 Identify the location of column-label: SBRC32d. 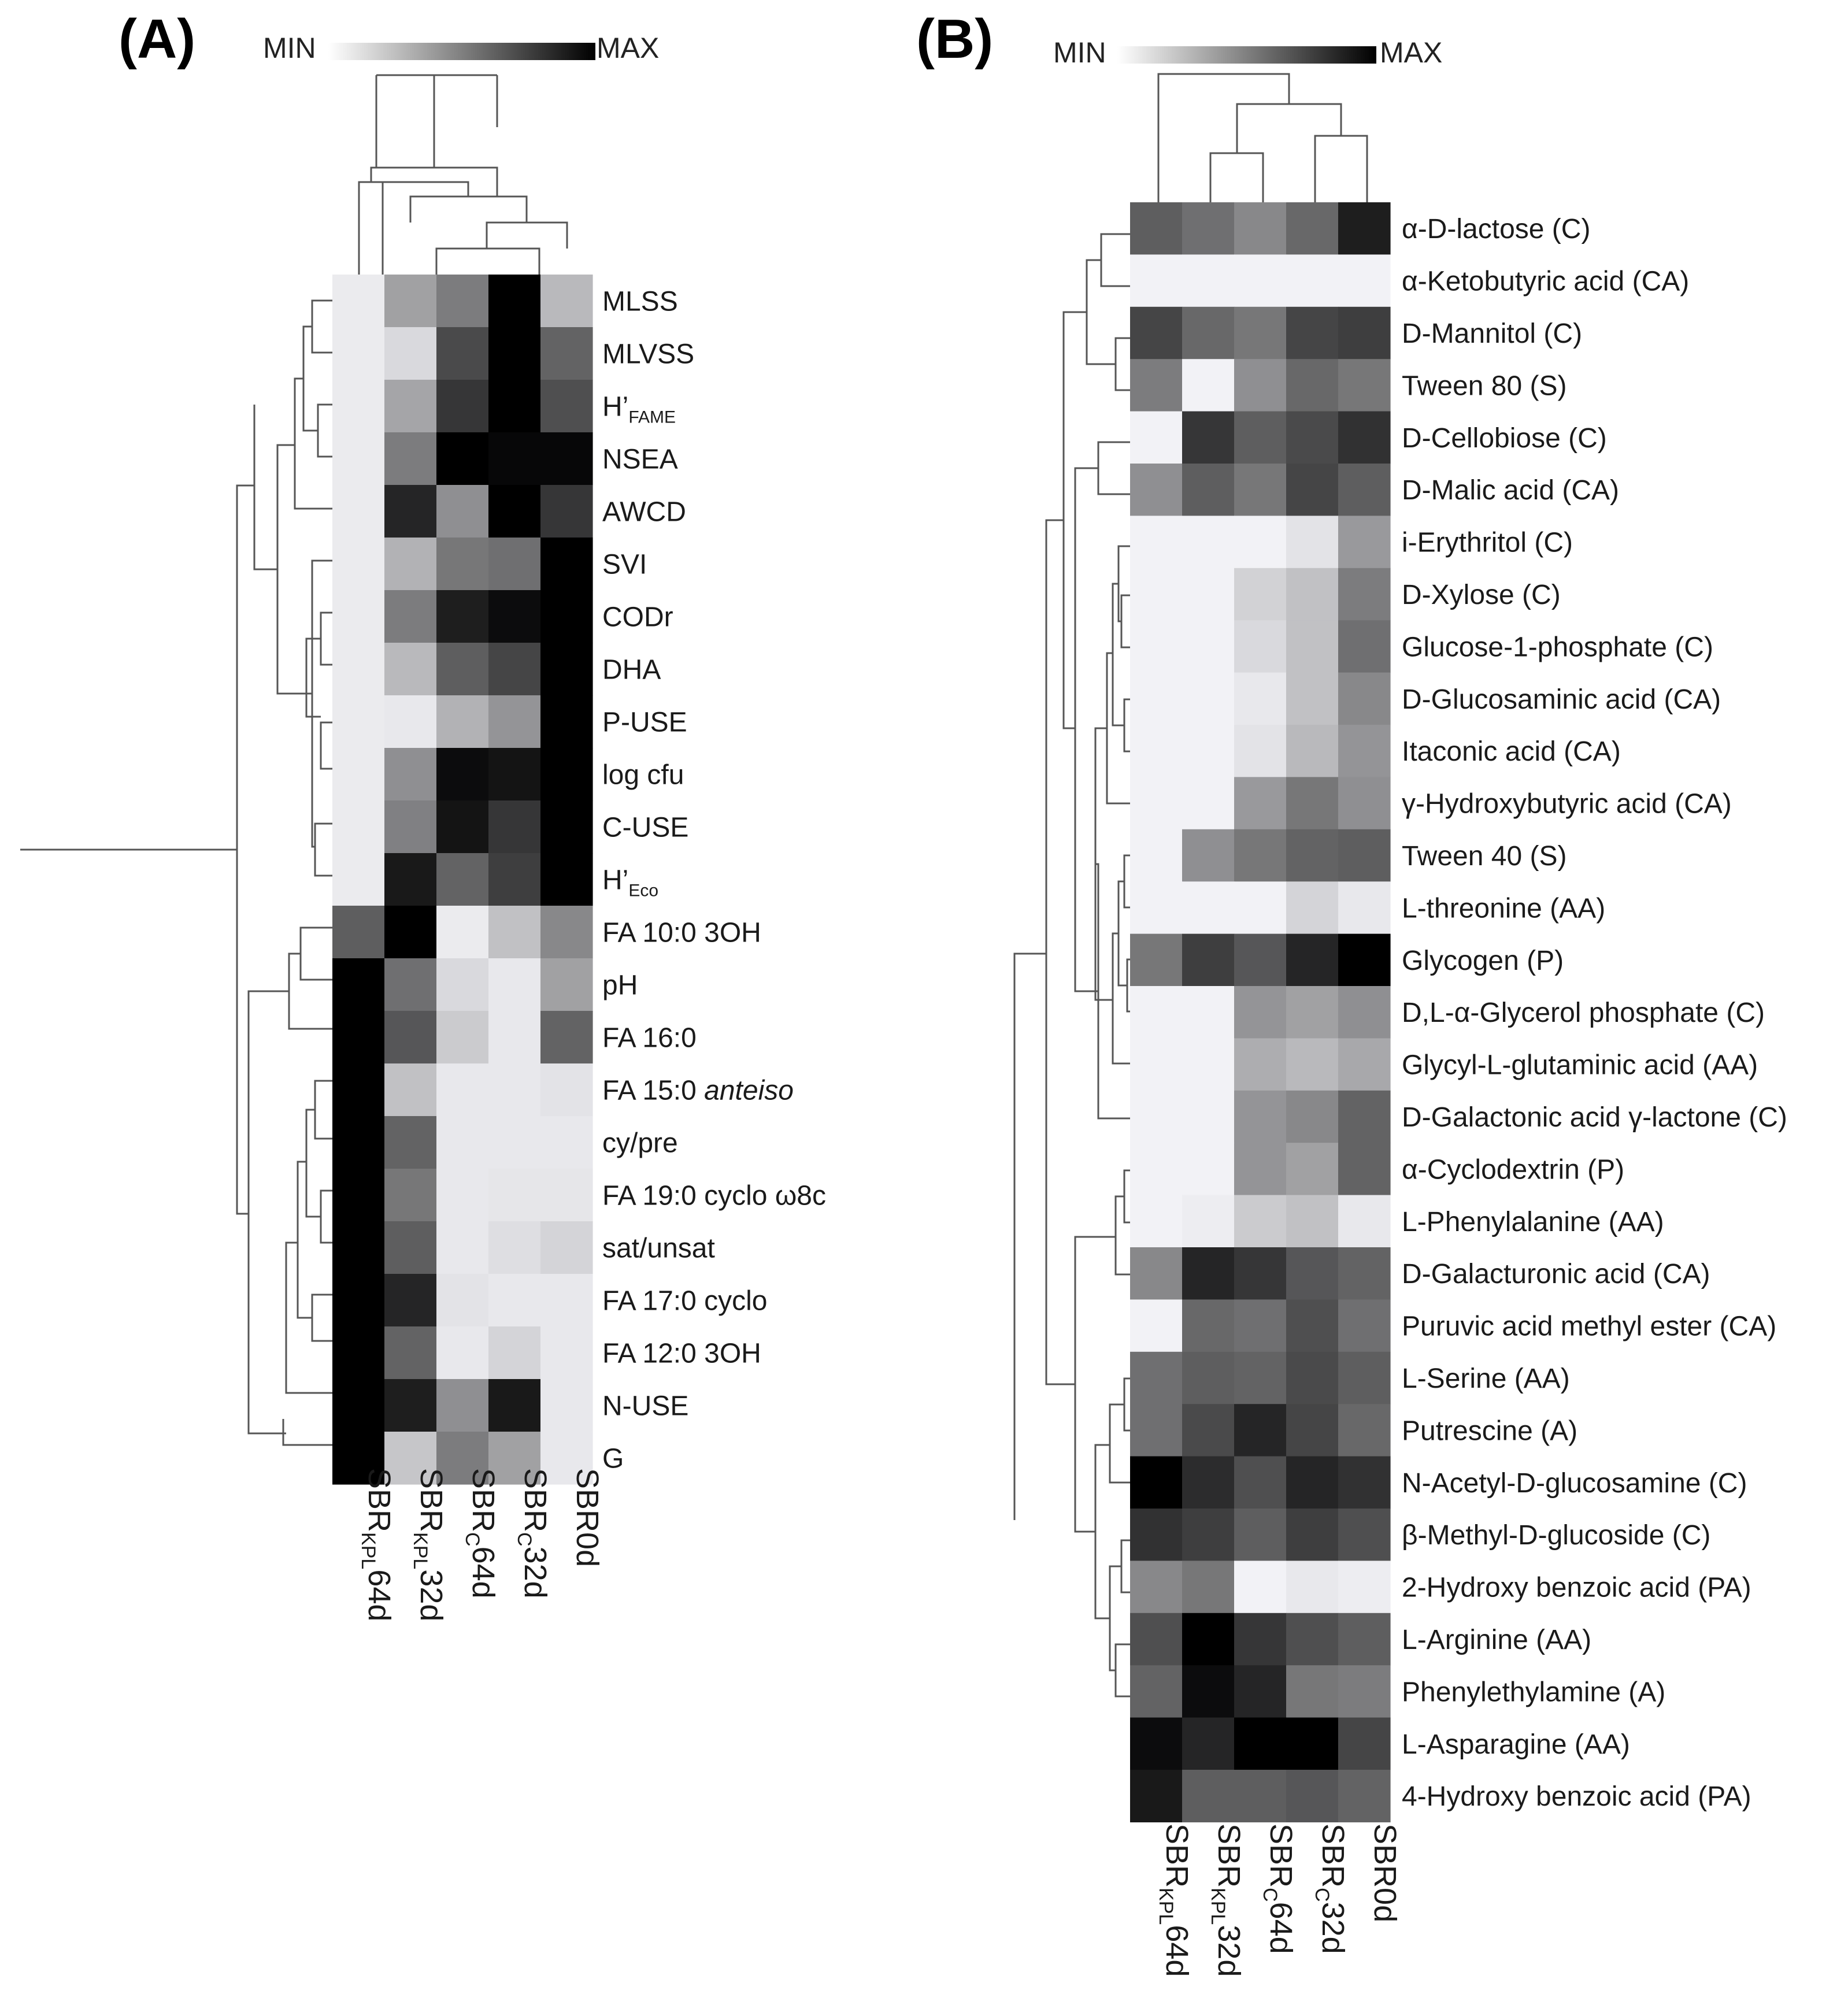
(533, 1533).